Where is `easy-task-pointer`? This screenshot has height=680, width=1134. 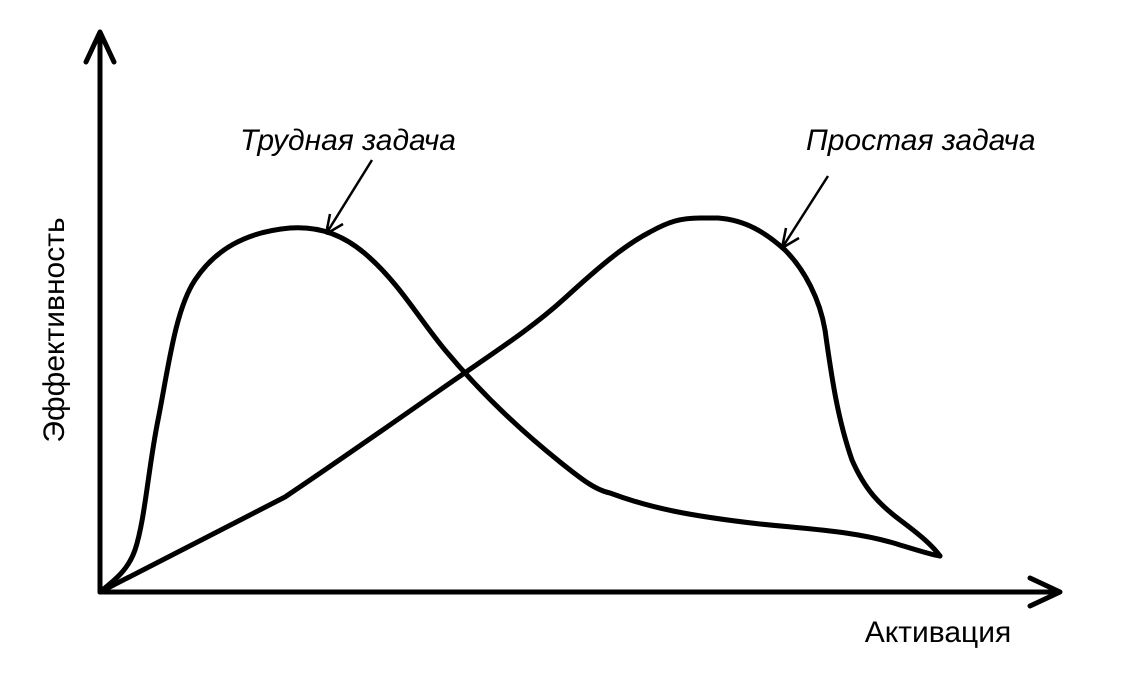 easy-task-pointer is located at coordinates (805, 212).